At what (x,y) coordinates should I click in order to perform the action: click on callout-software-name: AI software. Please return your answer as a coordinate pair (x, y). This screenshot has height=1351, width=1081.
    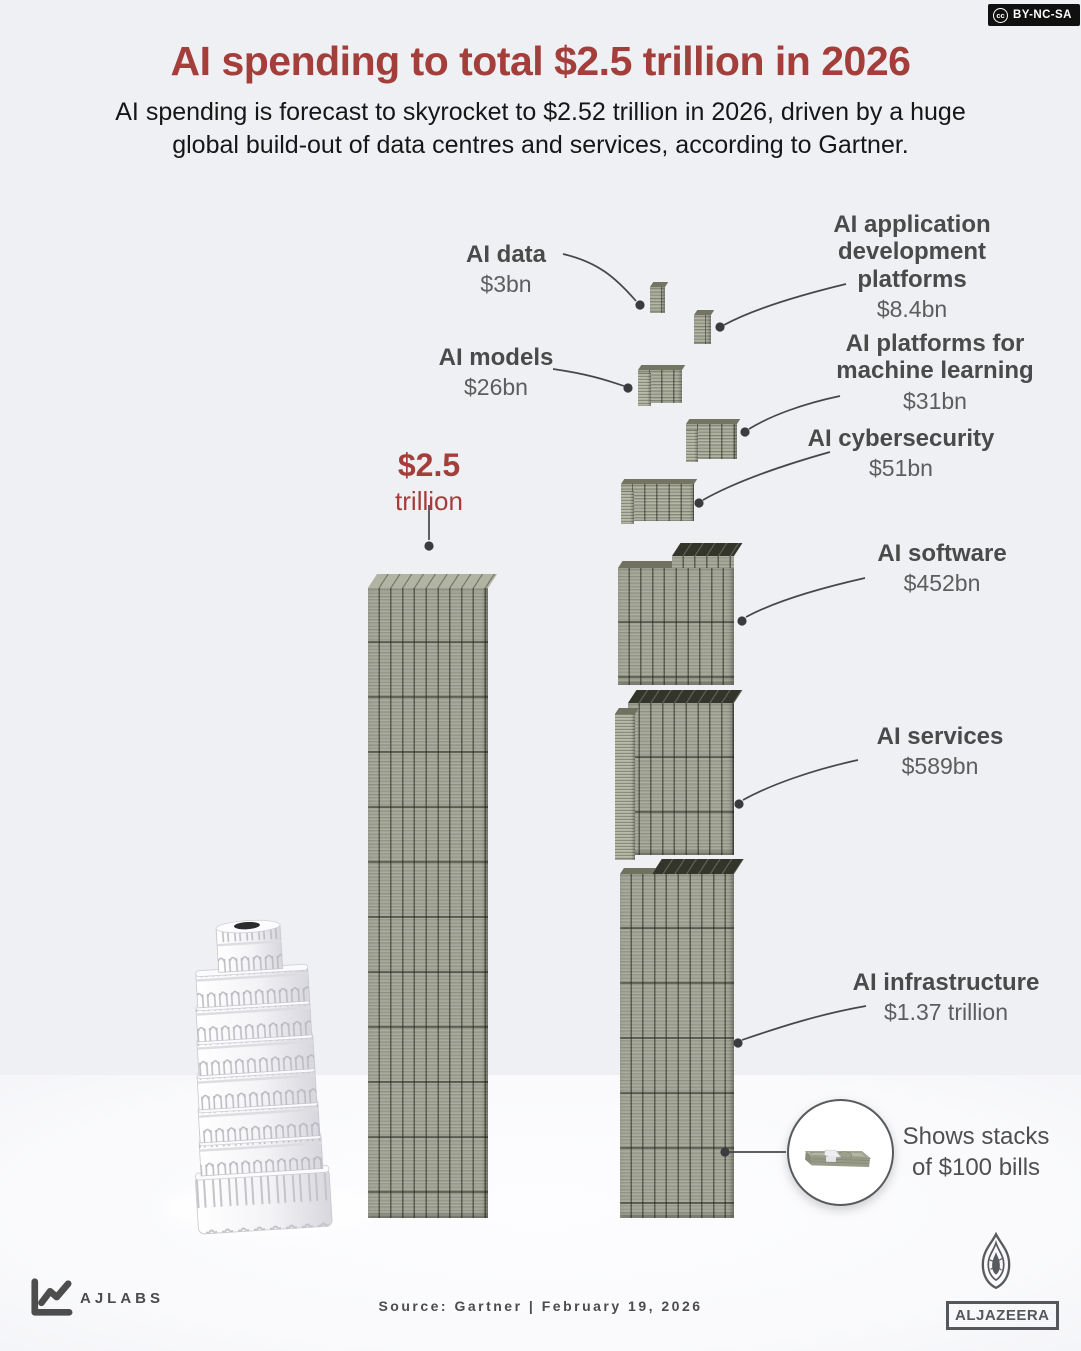
    Looking at the image, I should click on (942, 553).